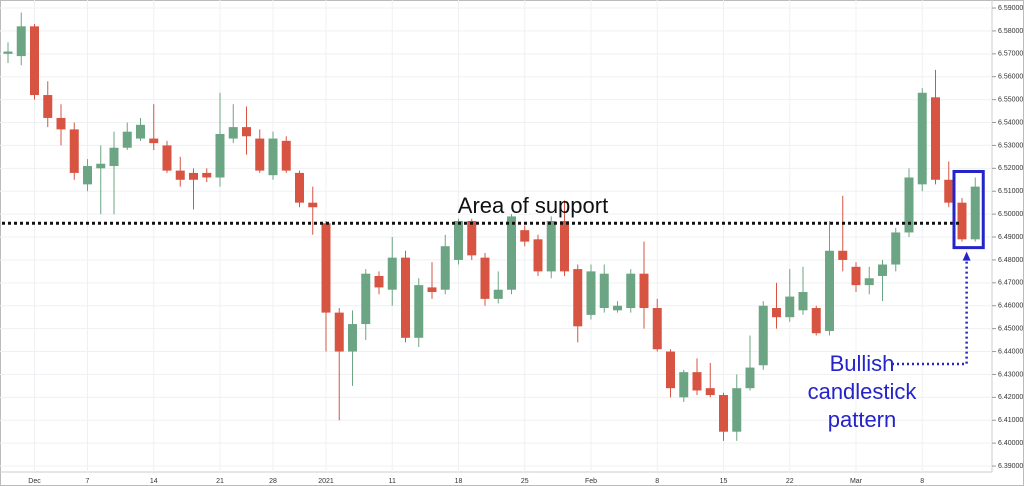 Image resolution: width=1024 pixels, height=486 pixels. Describe the element at coordinates (1010, 8) in the screenshot. I see `y-tick-label: 6.59000` at that location.